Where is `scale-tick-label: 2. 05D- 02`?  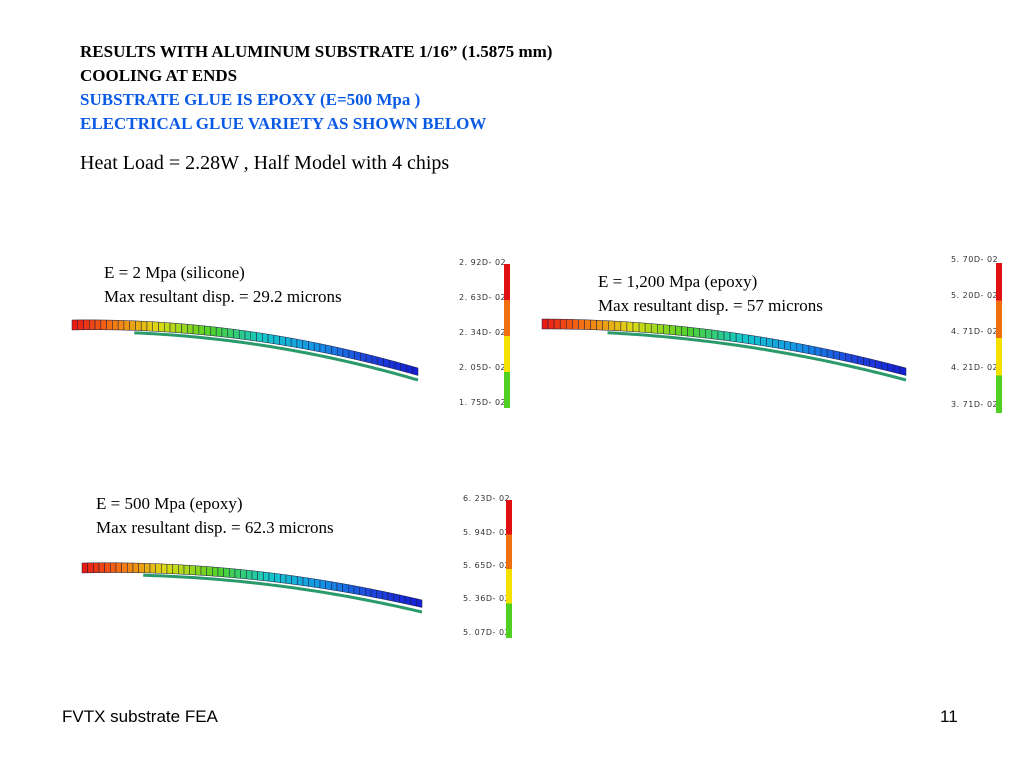 scale-tick-label: 2. 05D- 02 is located at coordinates (483, 367).